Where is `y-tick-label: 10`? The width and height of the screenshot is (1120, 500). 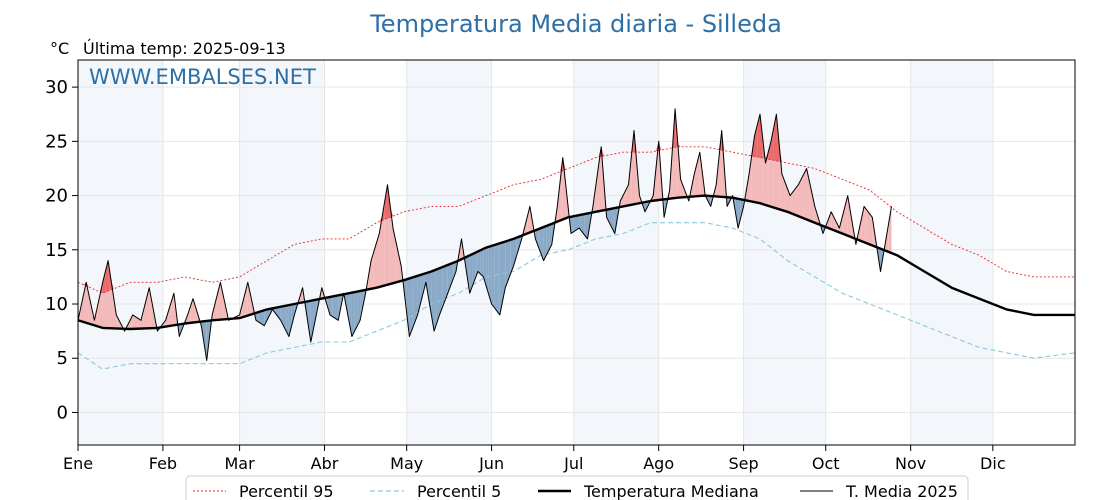 y-tick-label: 10 is located at coordinates (56, 304).